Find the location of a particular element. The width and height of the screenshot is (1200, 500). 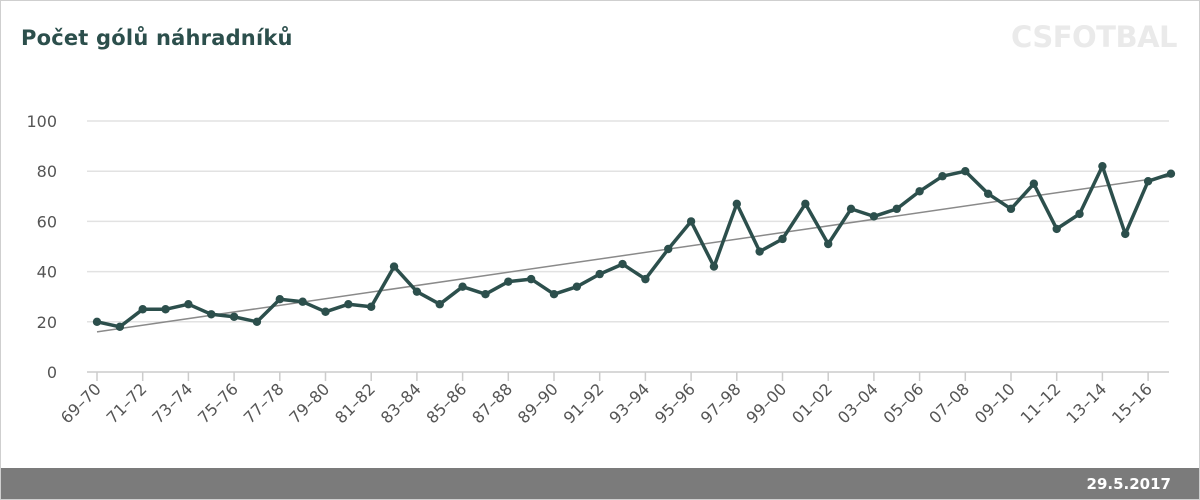

y-tick-label: 0 is located at coordinates (52, 372).